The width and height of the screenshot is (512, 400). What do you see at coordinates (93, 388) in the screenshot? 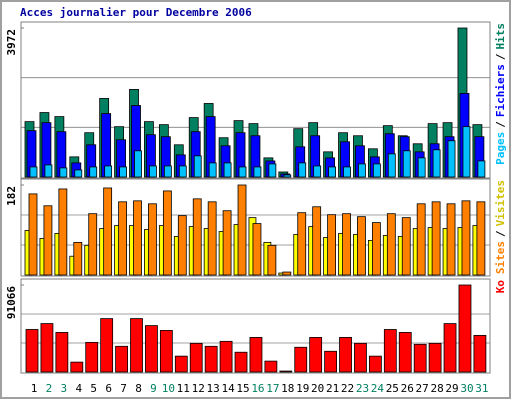
I see `x-tick-label: 5` at bounding box center [93, 388].